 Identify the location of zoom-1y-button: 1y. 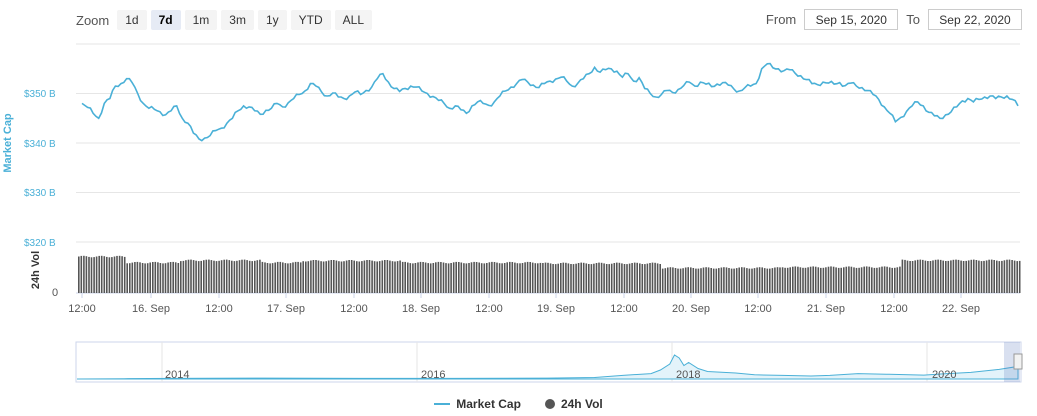
(272, 20).